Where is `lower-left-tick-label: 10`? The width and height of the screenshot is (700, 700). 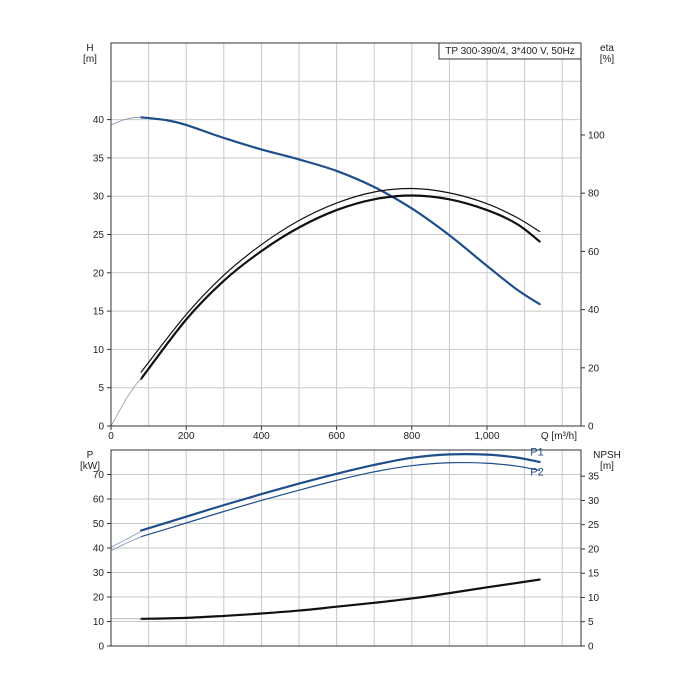 lower-left-tick-label: 10 is located at coordinates (99, 622).